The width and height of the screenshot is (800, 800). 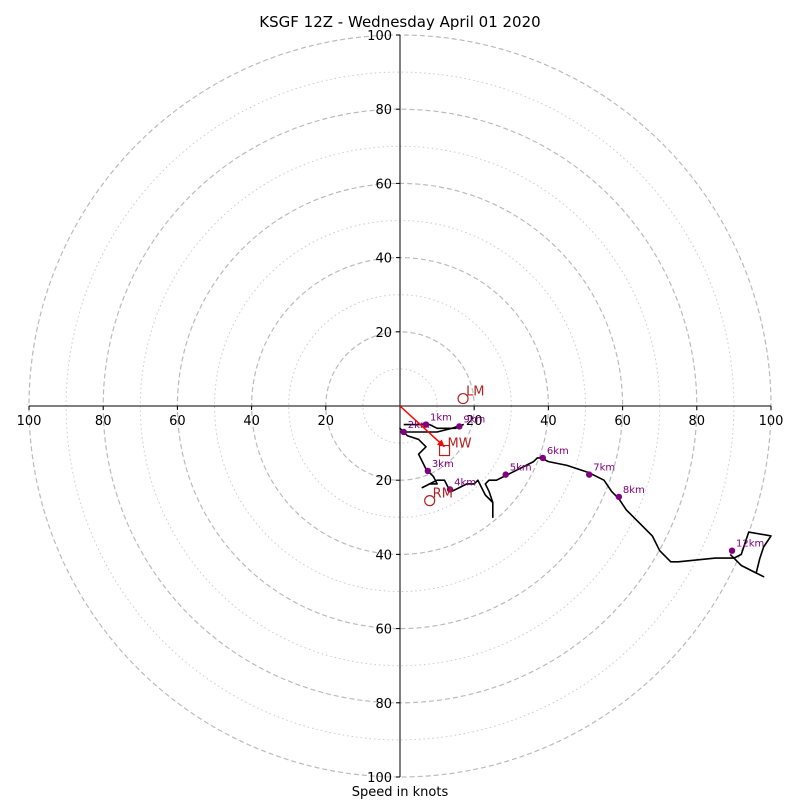 I want to click on height-label-6km: 6km, so click(x=558, y=451).